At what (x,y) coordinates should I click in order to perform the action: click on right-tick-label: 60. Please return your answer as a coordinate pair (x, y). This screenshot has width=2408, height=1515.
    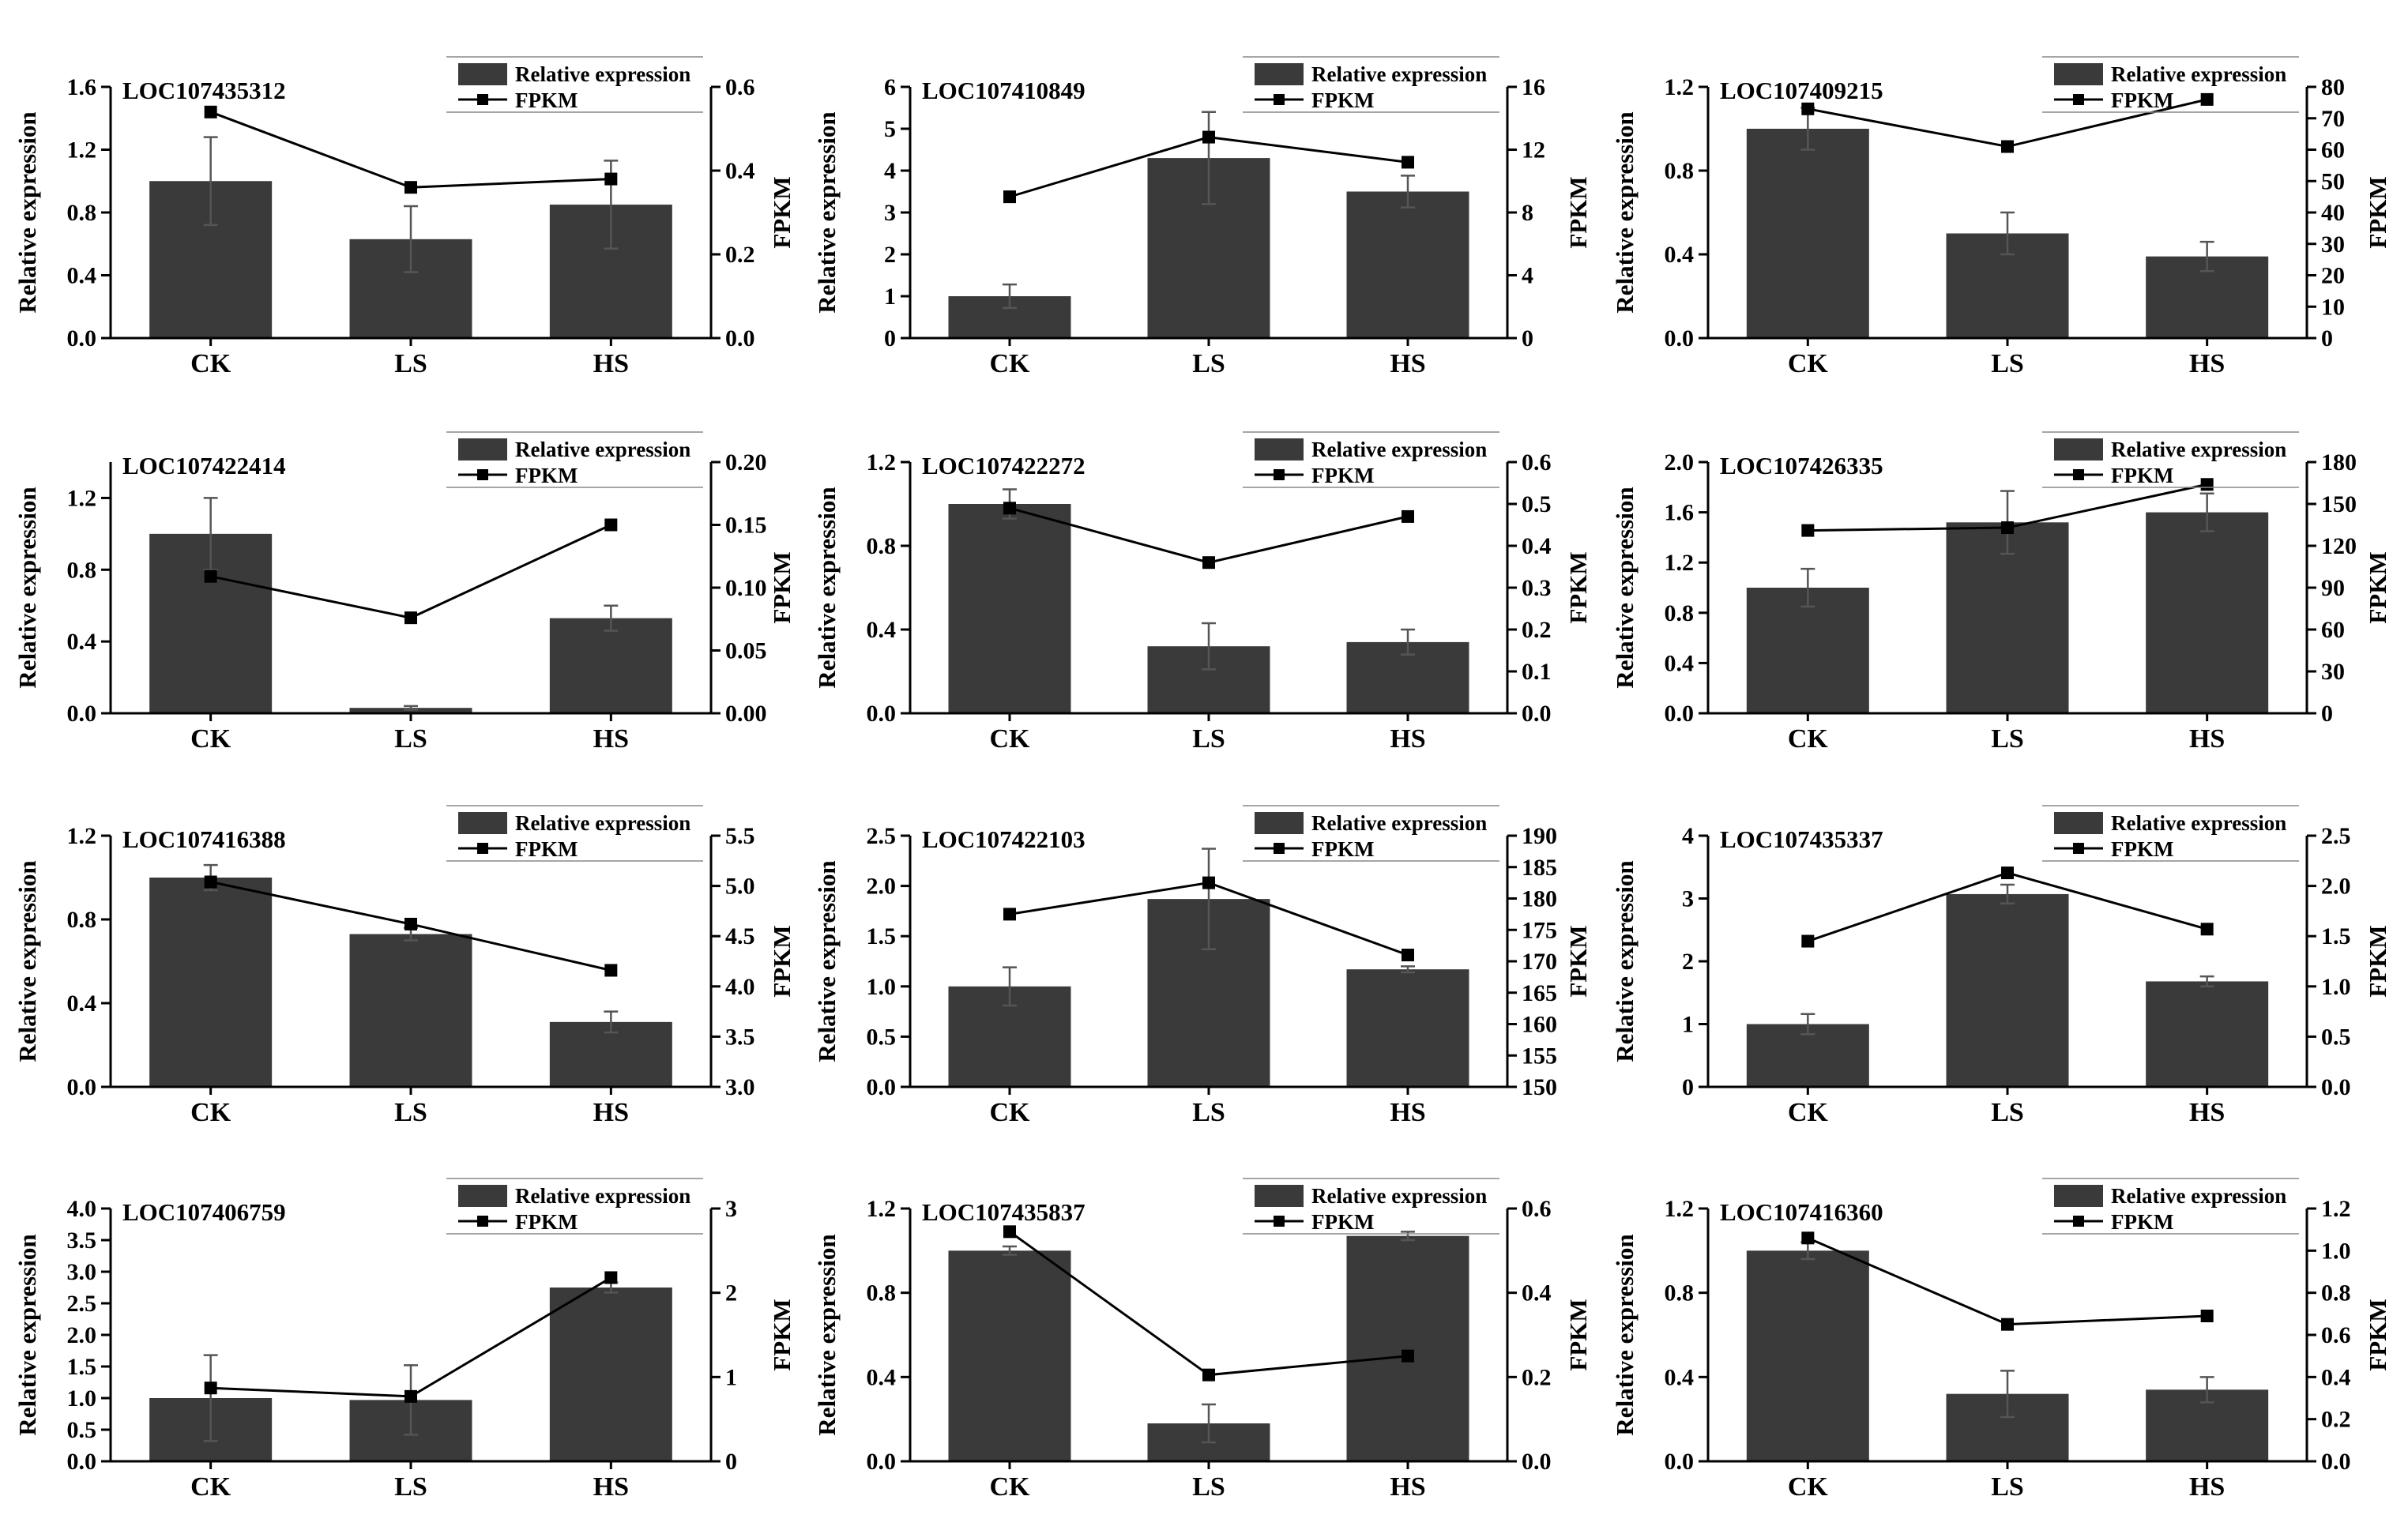
    Looking at the image, I should click on (2333, 150).